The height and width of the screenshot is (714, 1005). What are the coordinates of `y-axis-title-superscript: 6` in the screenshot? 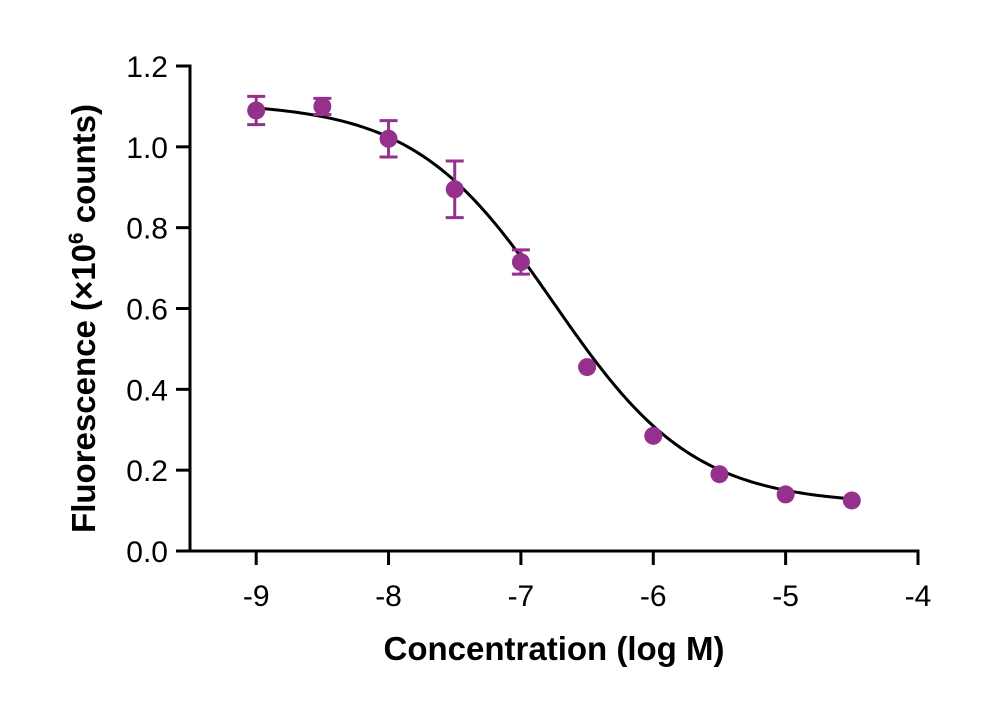 It's located at (76, 238).